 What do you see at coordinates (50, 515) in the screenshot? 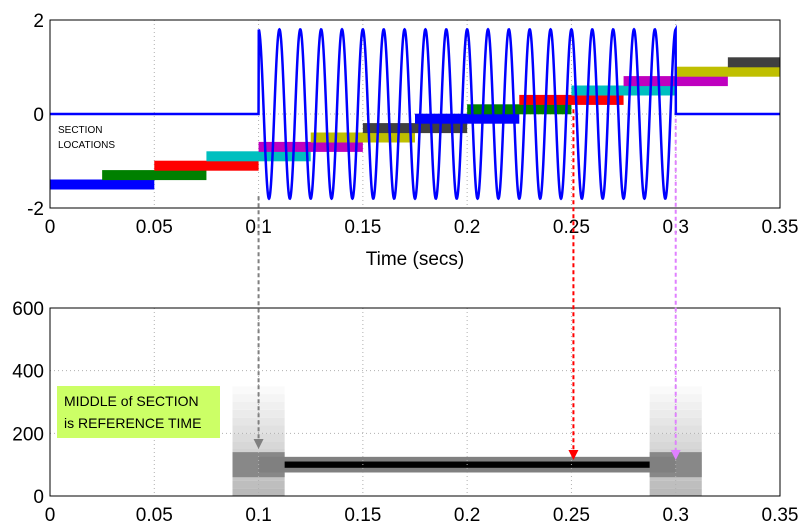
I see `bottom-x-tick-label: 0` at bounding box center [50, 515].